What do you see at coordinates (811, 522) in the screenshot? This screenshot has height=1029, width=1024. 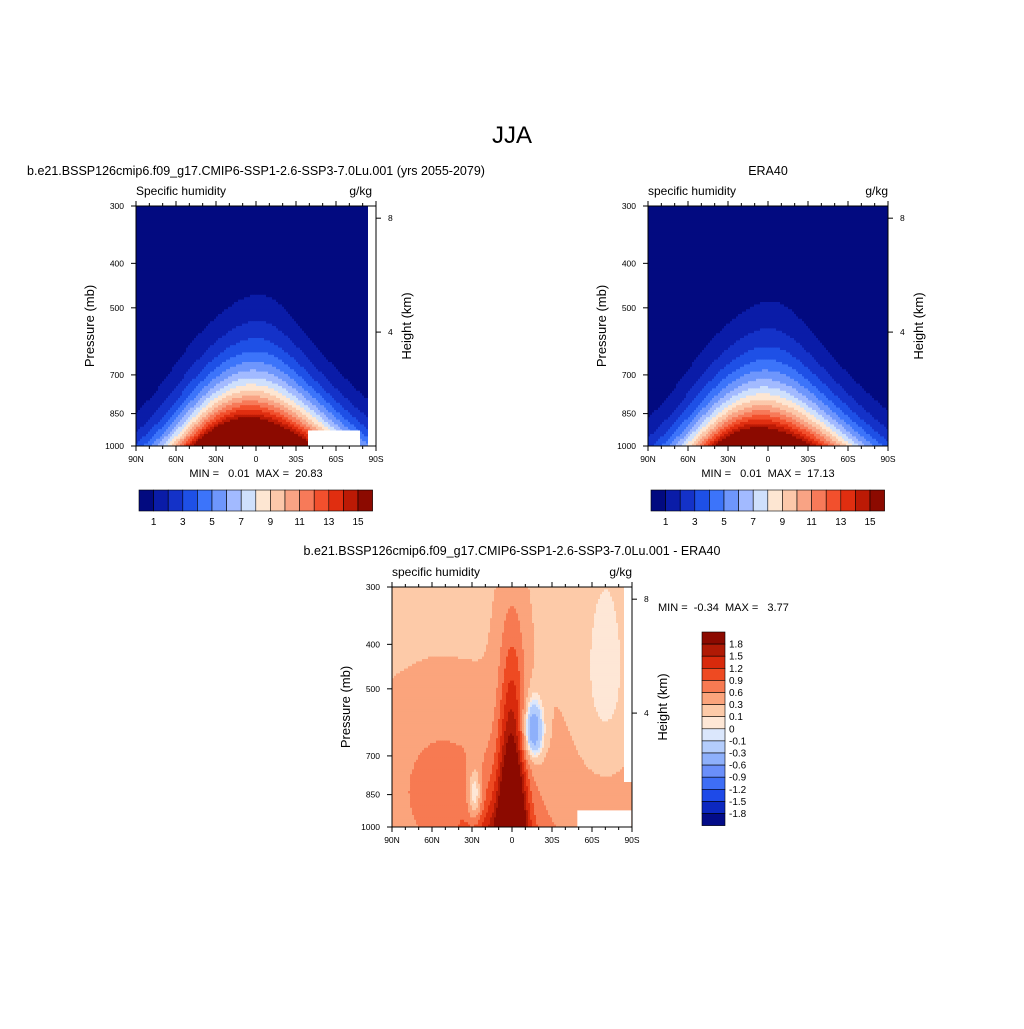 I see `colorbar-label: 11` at bounding box center [811, 522].